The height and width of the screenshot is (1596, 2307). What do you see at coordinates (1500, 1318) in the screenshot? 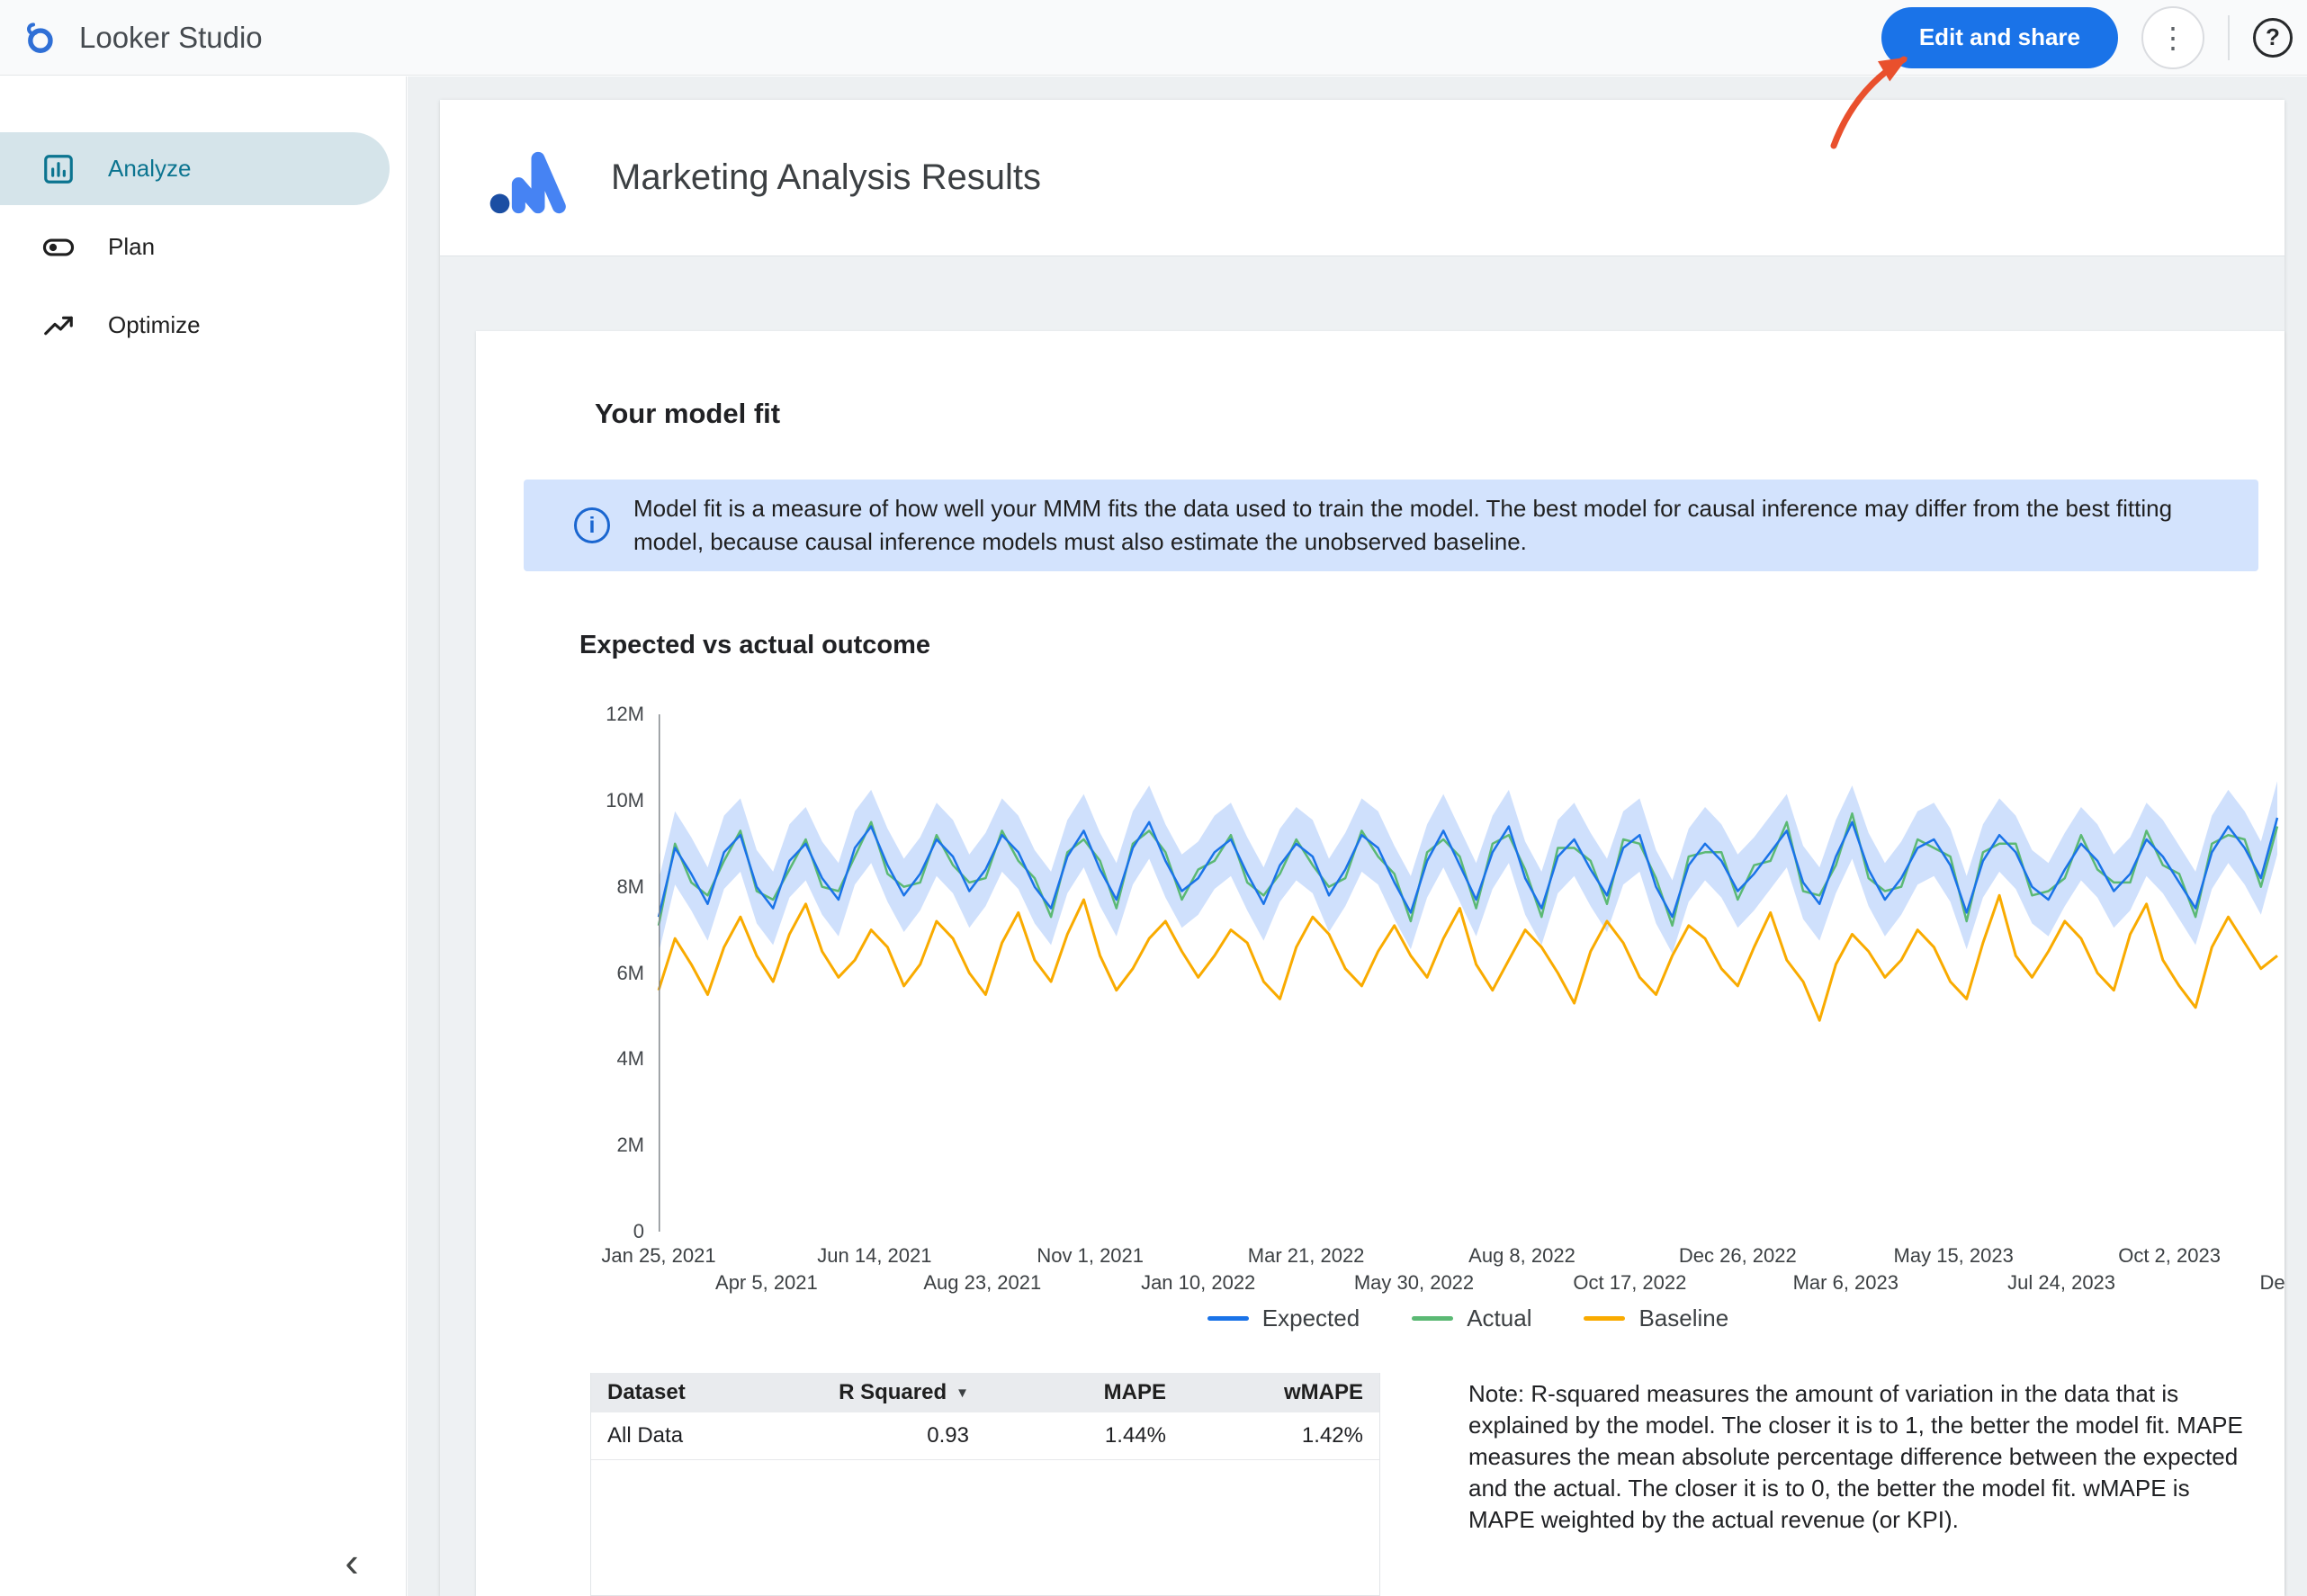
I see `legend-label: Actual` at bounding box center [1500, 1318].